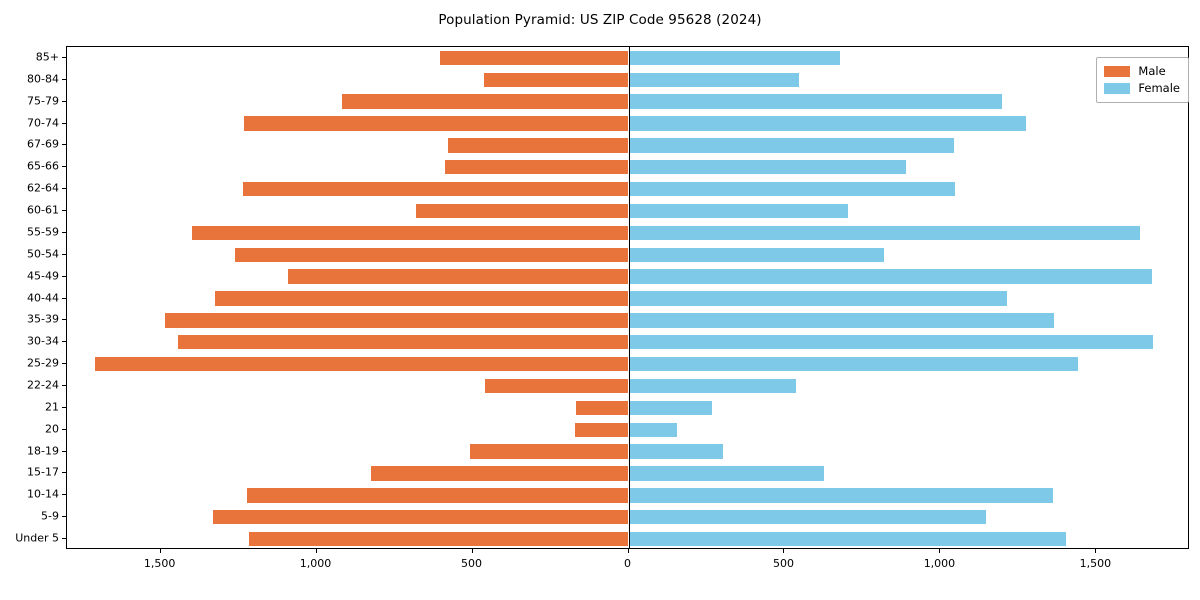 Image resolution: width=1200 pixels, height=600 pixels. What do you see at coordinates (1152, 70) in the screenshot?
I see `legend-label-male: Male` at bounding box center [1152, 70].